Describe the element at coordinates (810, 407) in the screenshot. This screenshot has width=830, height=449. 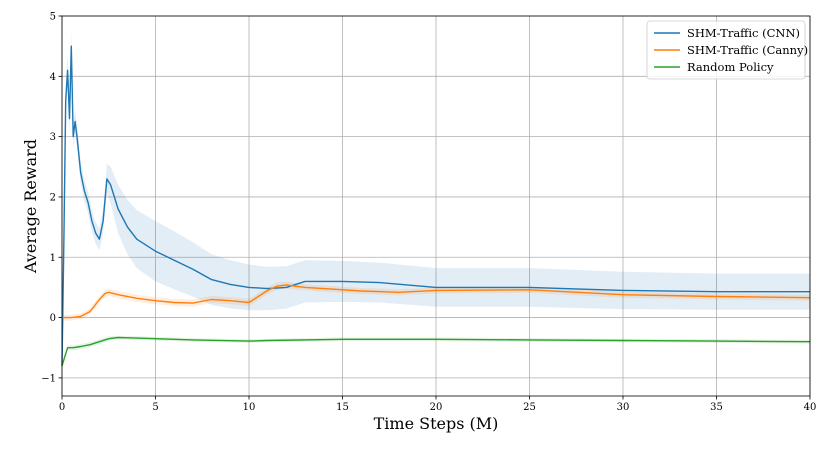
I see `x-tick-label: 40` at that location.